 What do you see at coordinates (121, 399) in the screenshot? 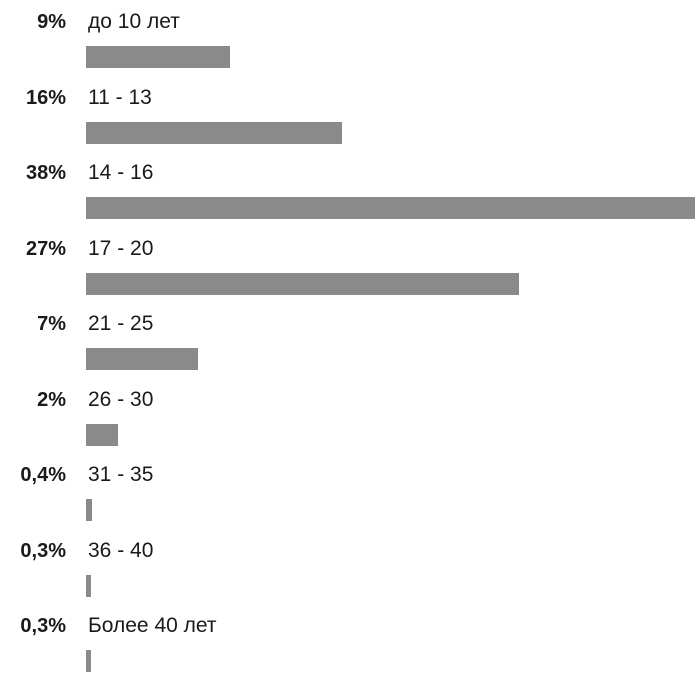
I see `category-label: 26 - 30` at bounding box center [121, 399].